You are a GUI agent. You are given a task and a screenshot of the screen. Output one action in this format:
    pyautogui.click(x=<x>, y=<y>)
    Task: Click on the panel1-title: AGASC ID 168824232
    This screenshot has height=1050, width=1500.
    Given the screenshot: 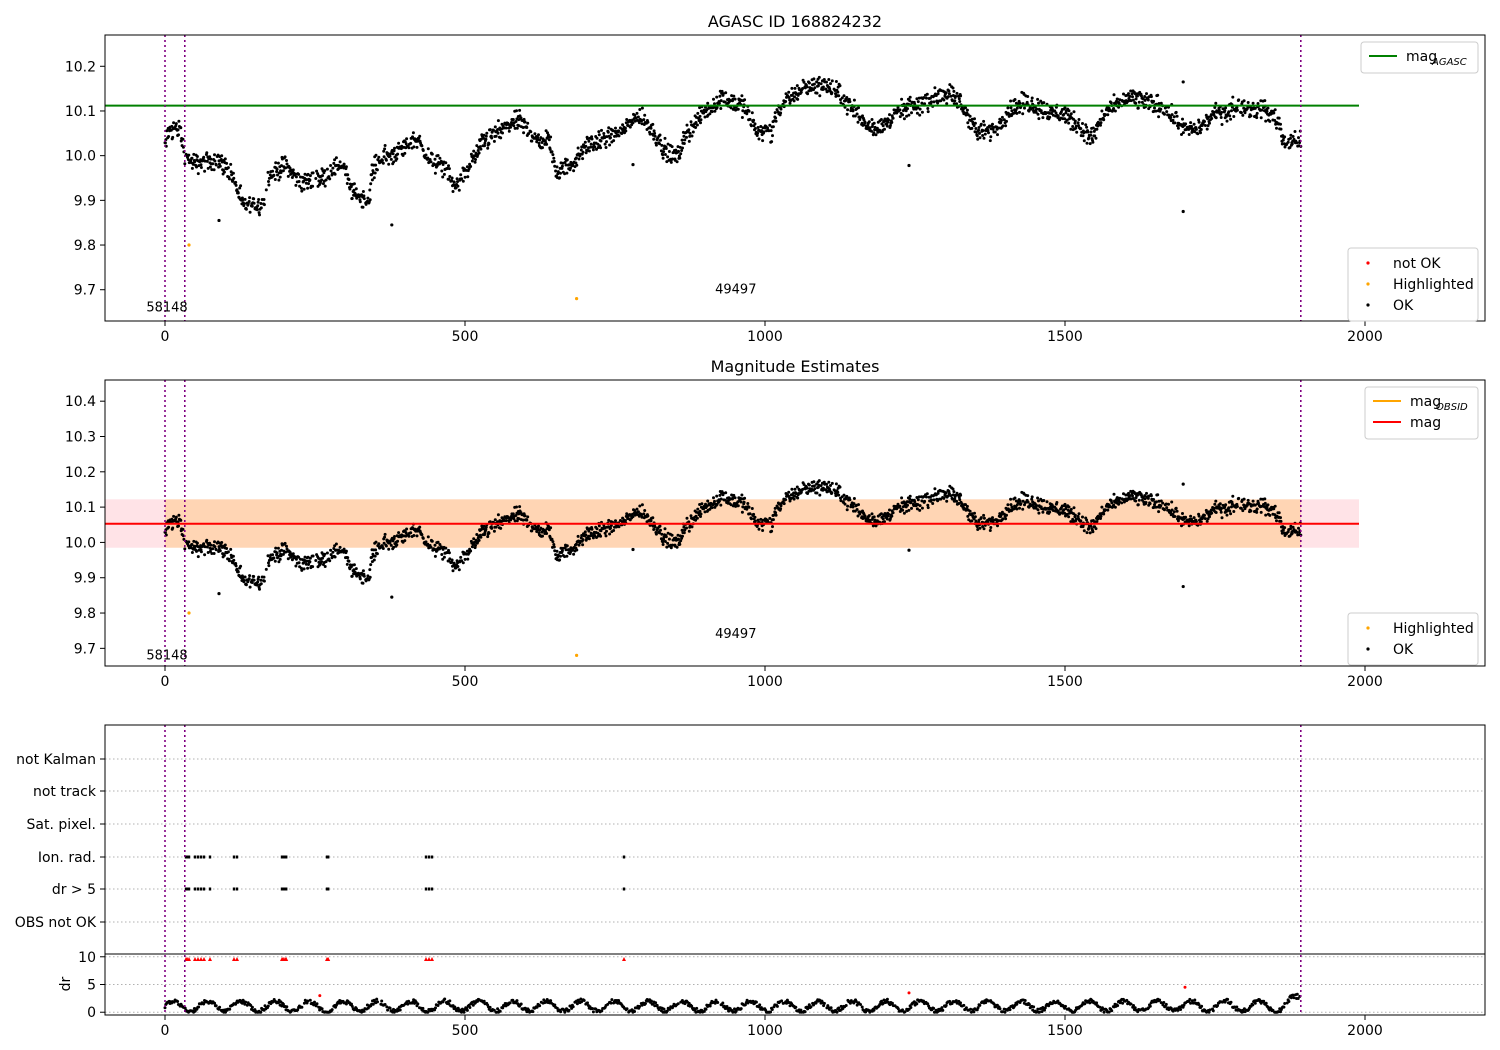 What is the action you would take?
    pyautogui.click(x=795, y=21)
    